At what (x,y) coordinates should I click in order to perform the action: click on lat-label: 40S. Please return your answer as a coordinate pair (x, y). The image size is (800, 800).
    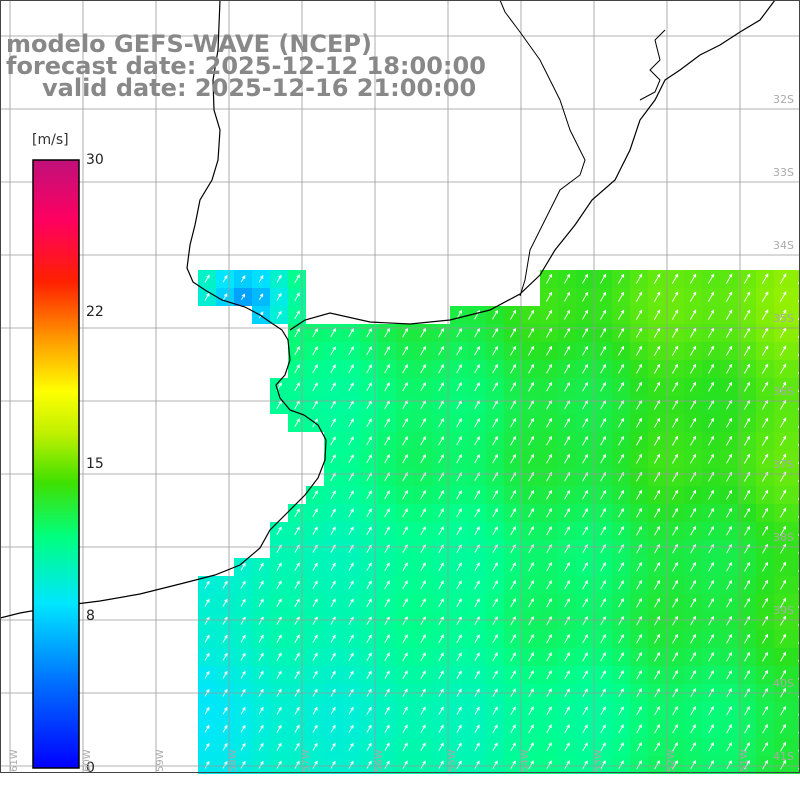
    Looking at the image, I should click on (783, 683).